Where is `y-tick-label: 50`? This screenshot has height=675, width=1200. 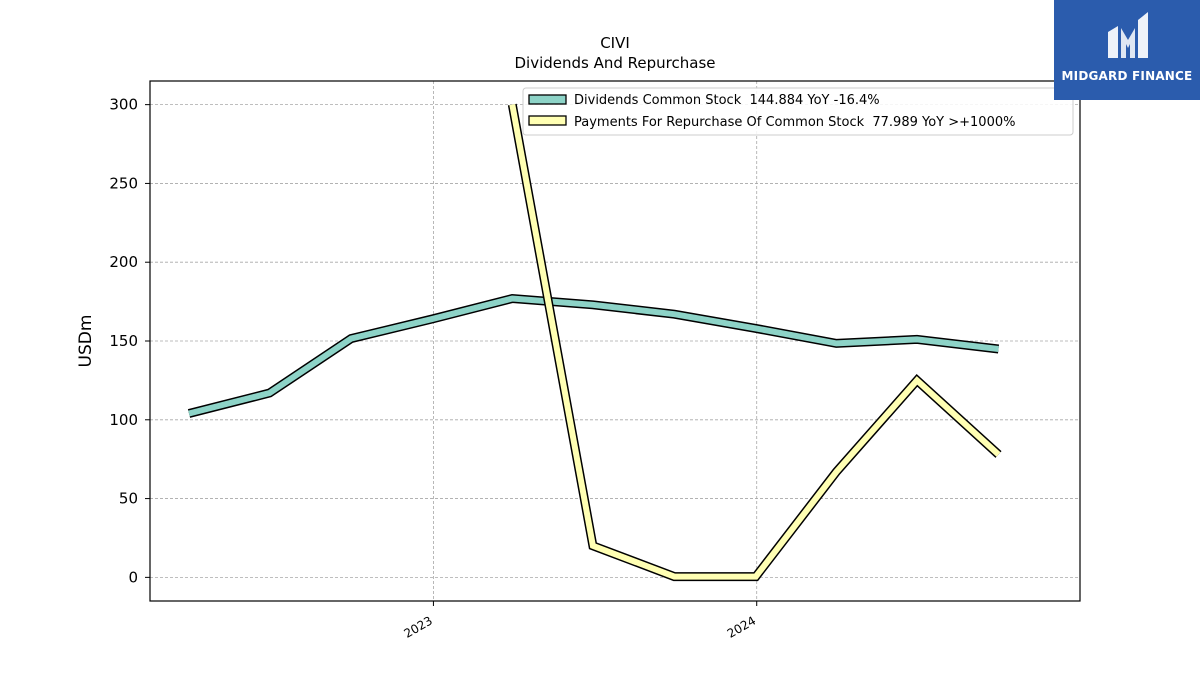 y-tick-label: 50 is located at coordinates (128, 499).